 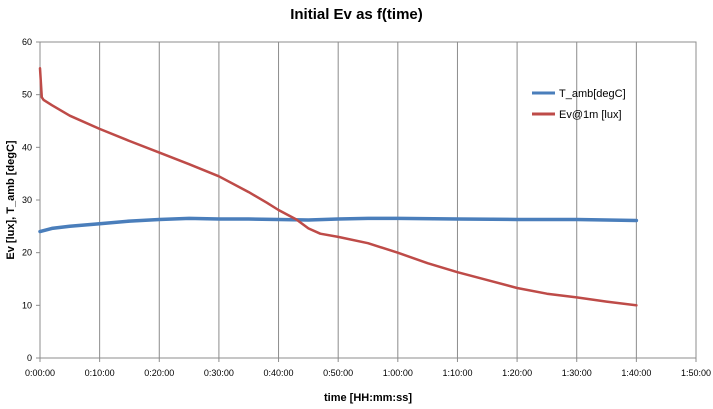 What do you see at coordinates (27, 253) in the screenshot?
I see `y-tick-label: 20` at bounding box center [27, 253].